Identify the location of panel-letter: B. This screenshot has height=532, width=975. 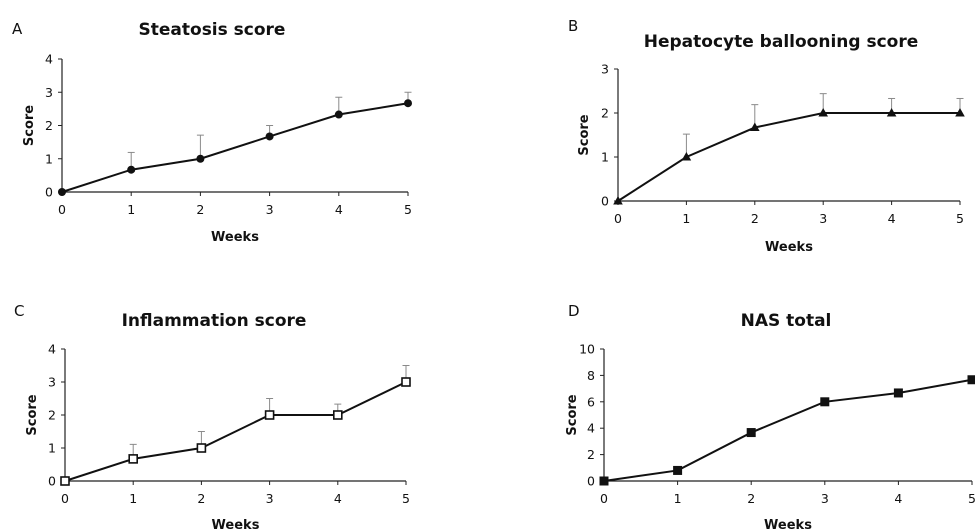
(573, 26).